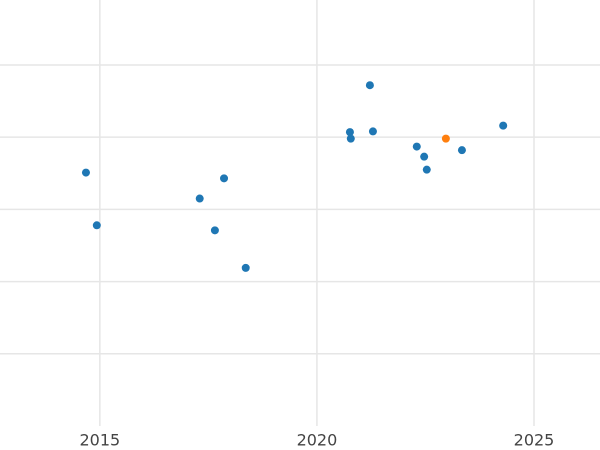 This screenshot has height=450, width=600. What do you see at coordinates (534, 440) in the screenshot?
I see `x-tick-label: 2025` at bounding box center [534, 440].